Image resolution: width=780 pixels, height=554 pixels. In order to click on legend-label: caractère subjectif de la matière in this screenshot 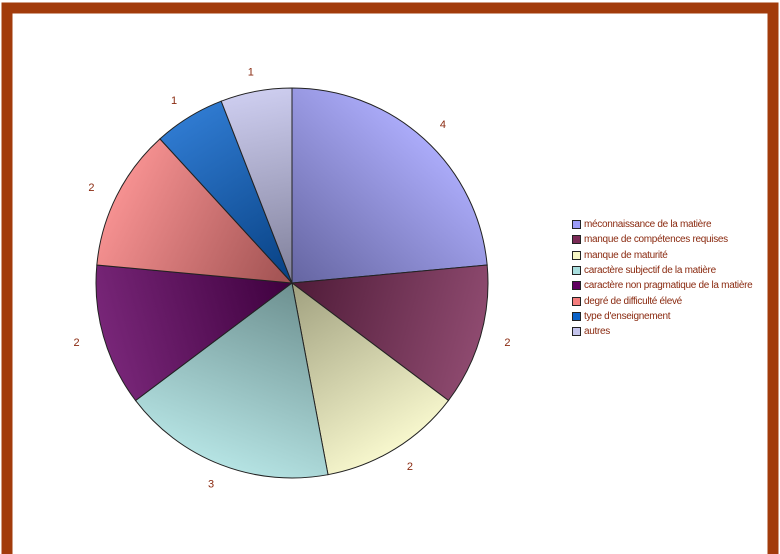, I will do `click(650, 271)`.